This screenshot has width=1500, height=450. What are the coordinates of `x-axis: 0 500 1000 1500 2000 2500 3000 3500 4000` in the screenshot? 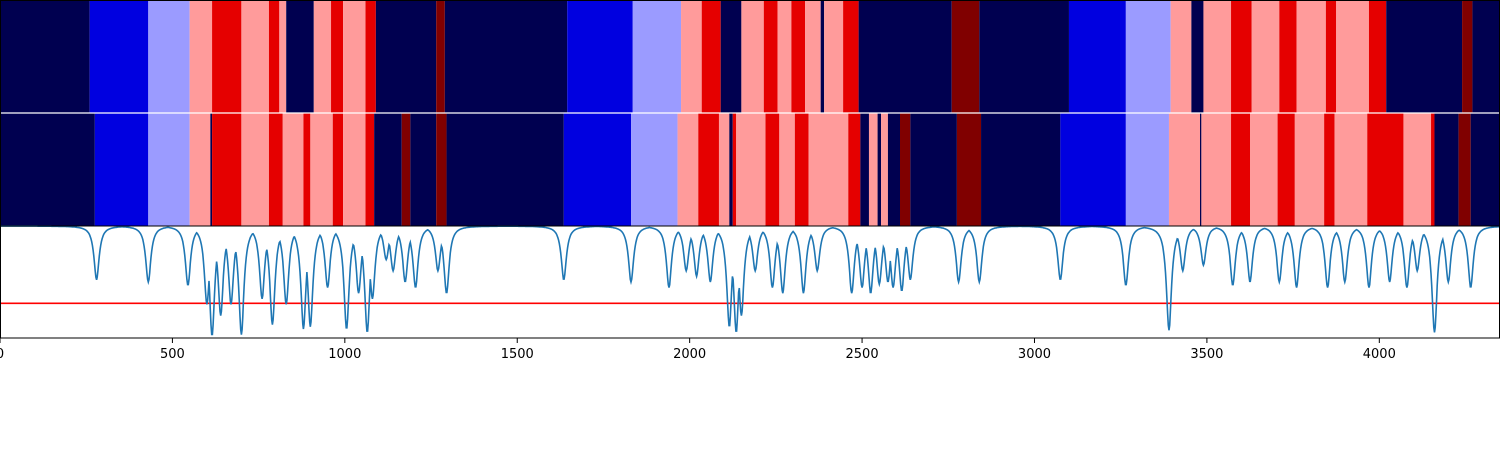 It's located at (698, 350).